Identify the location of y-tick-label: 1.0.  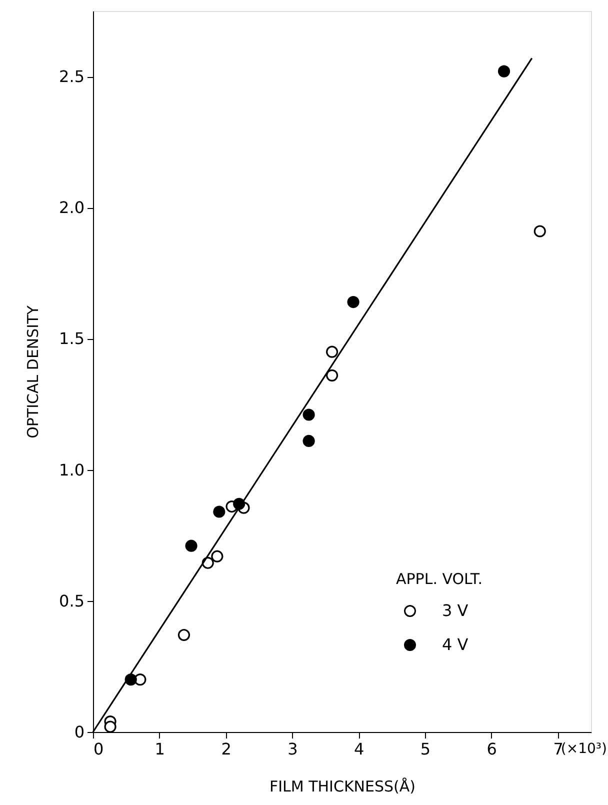
(71, 470).